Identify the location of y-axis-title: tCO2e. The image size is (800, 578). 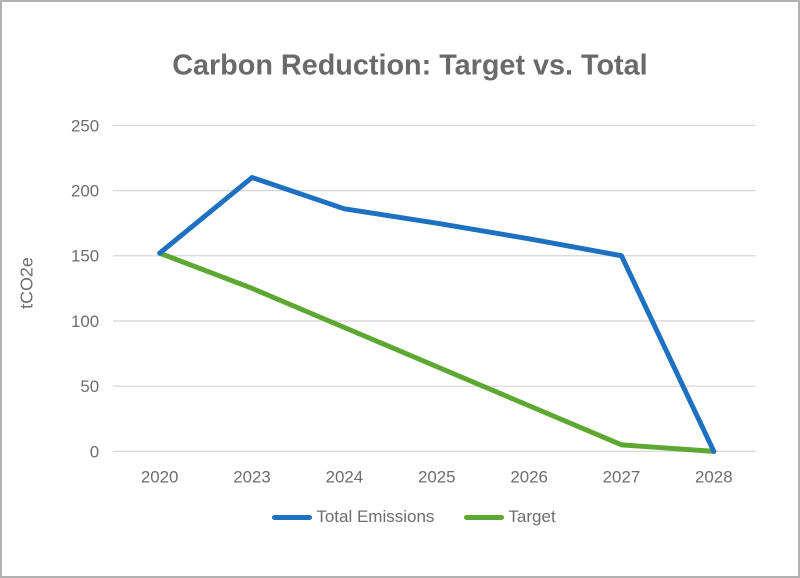
(27, 283).